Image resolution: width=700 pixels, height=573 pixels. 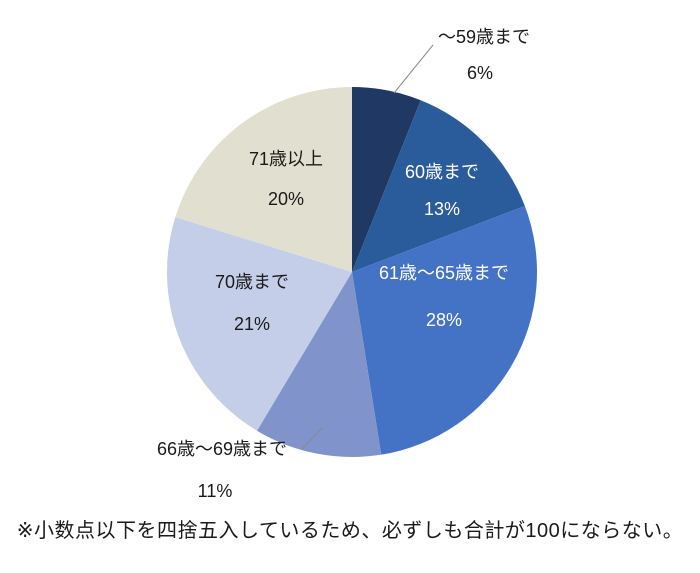 What do you see at coordinates (215, 491) in the screenshot?
I see `slice-pct-3: 11%` at bounding box center [215, 491].